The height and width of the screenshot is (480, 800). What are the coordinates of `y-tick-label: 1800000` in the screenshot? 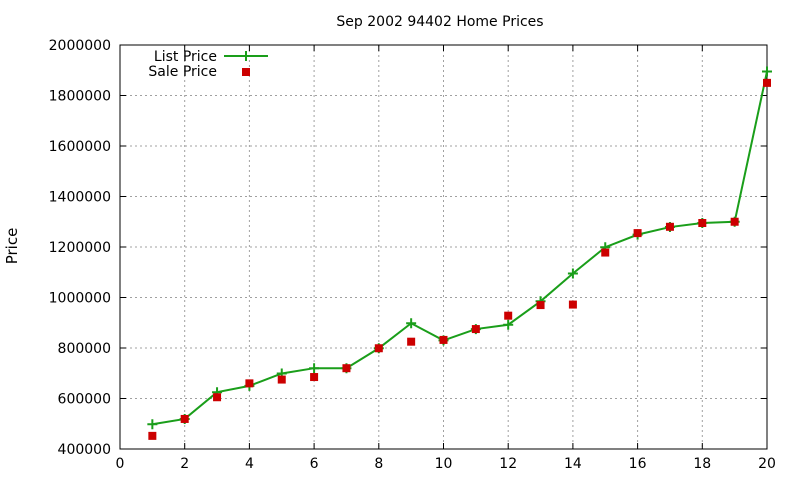 It's located at (80, 97).